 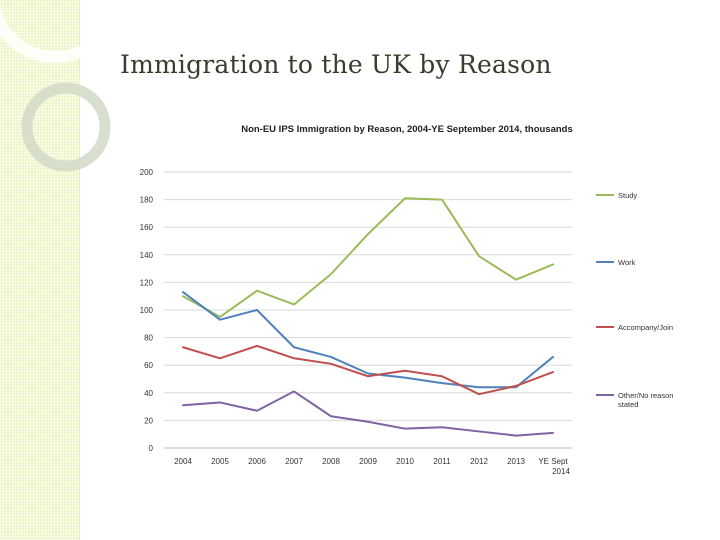 What do you see at coordinates (645, 327) in the screenshot?
I see `legend-label: Accompany/Join` at bounding box center [645, 327].